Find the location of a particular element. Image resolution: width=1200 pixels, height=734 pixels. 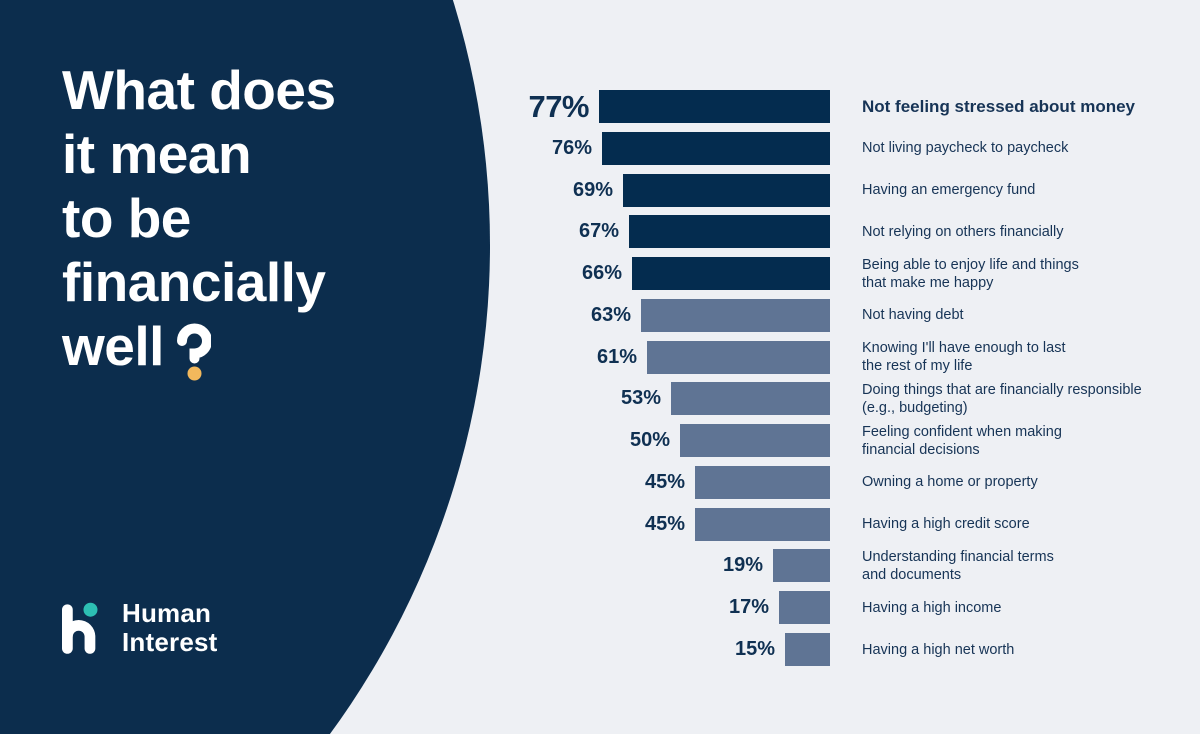

bar-row: 45% Having a high credit score is located at coordinates (600, 524).